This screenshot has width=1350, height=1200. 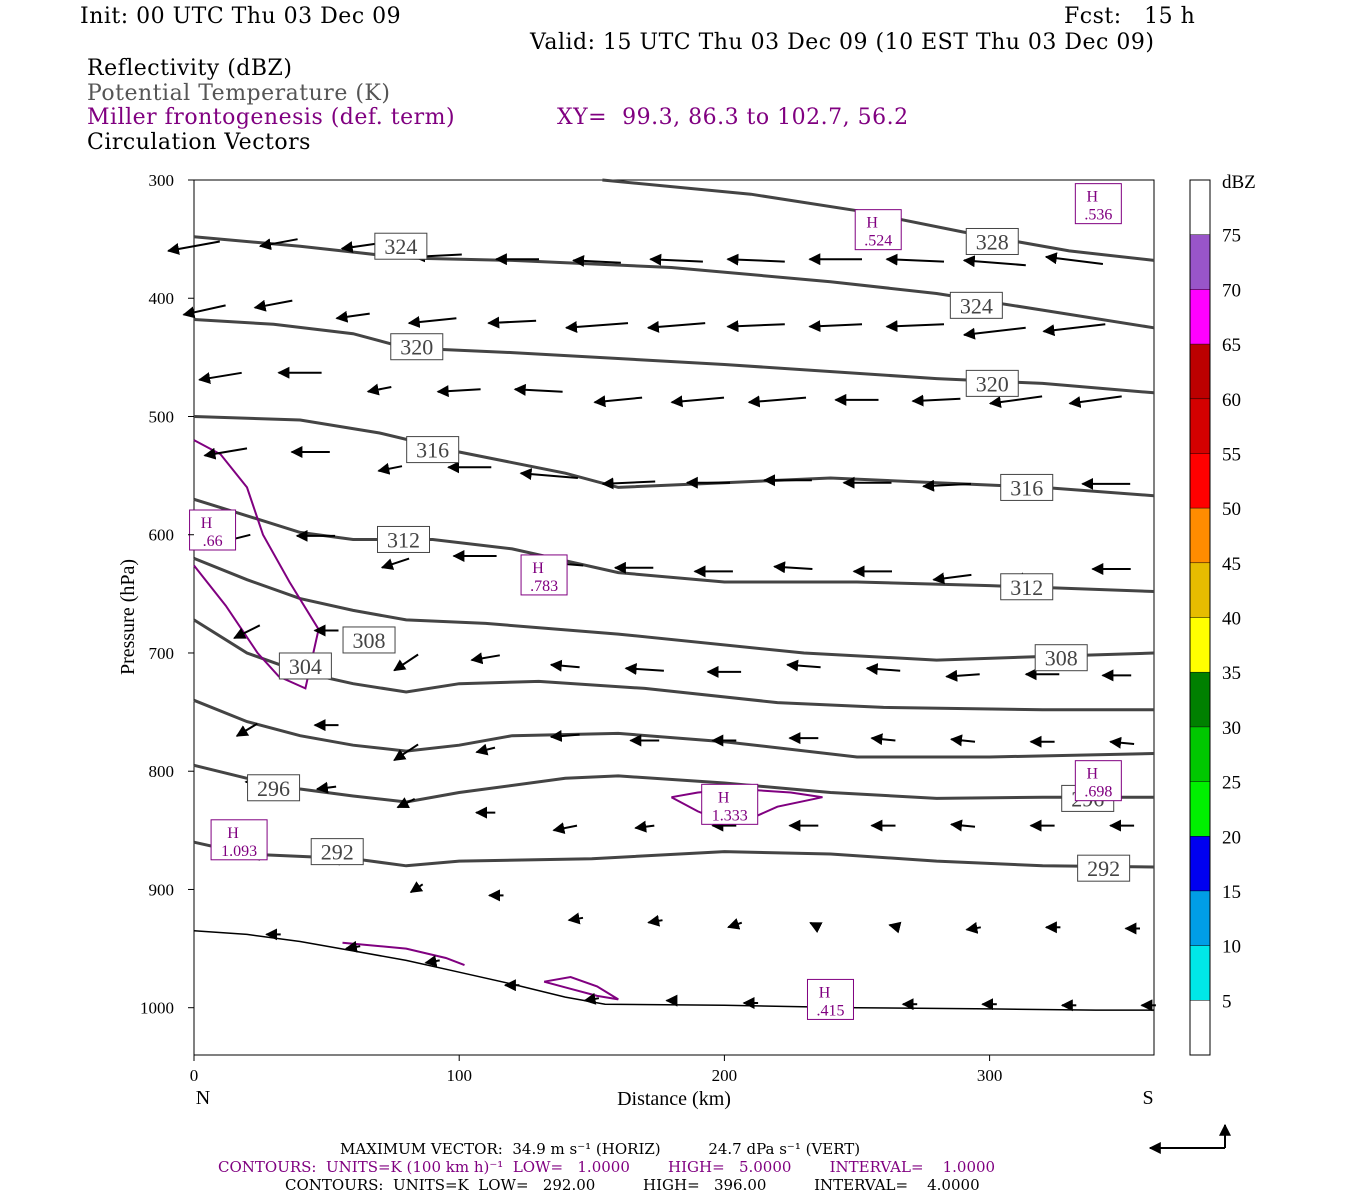 What do you see at coordinates (1098, 792) in the screenshot?
I see `high-marker-value: .698` at bounding box center [1098, 792].